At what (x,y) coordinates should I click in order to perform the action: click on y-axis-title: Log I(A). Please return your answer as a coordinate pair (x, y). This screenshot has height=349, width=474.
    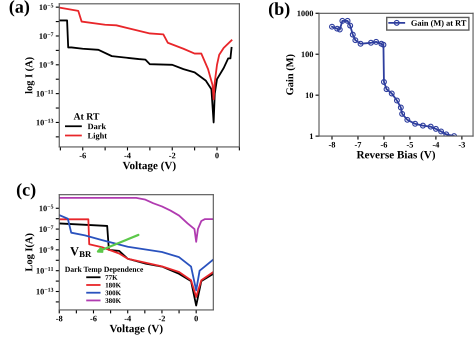
    Looking at the image, I should click on (30, 253).